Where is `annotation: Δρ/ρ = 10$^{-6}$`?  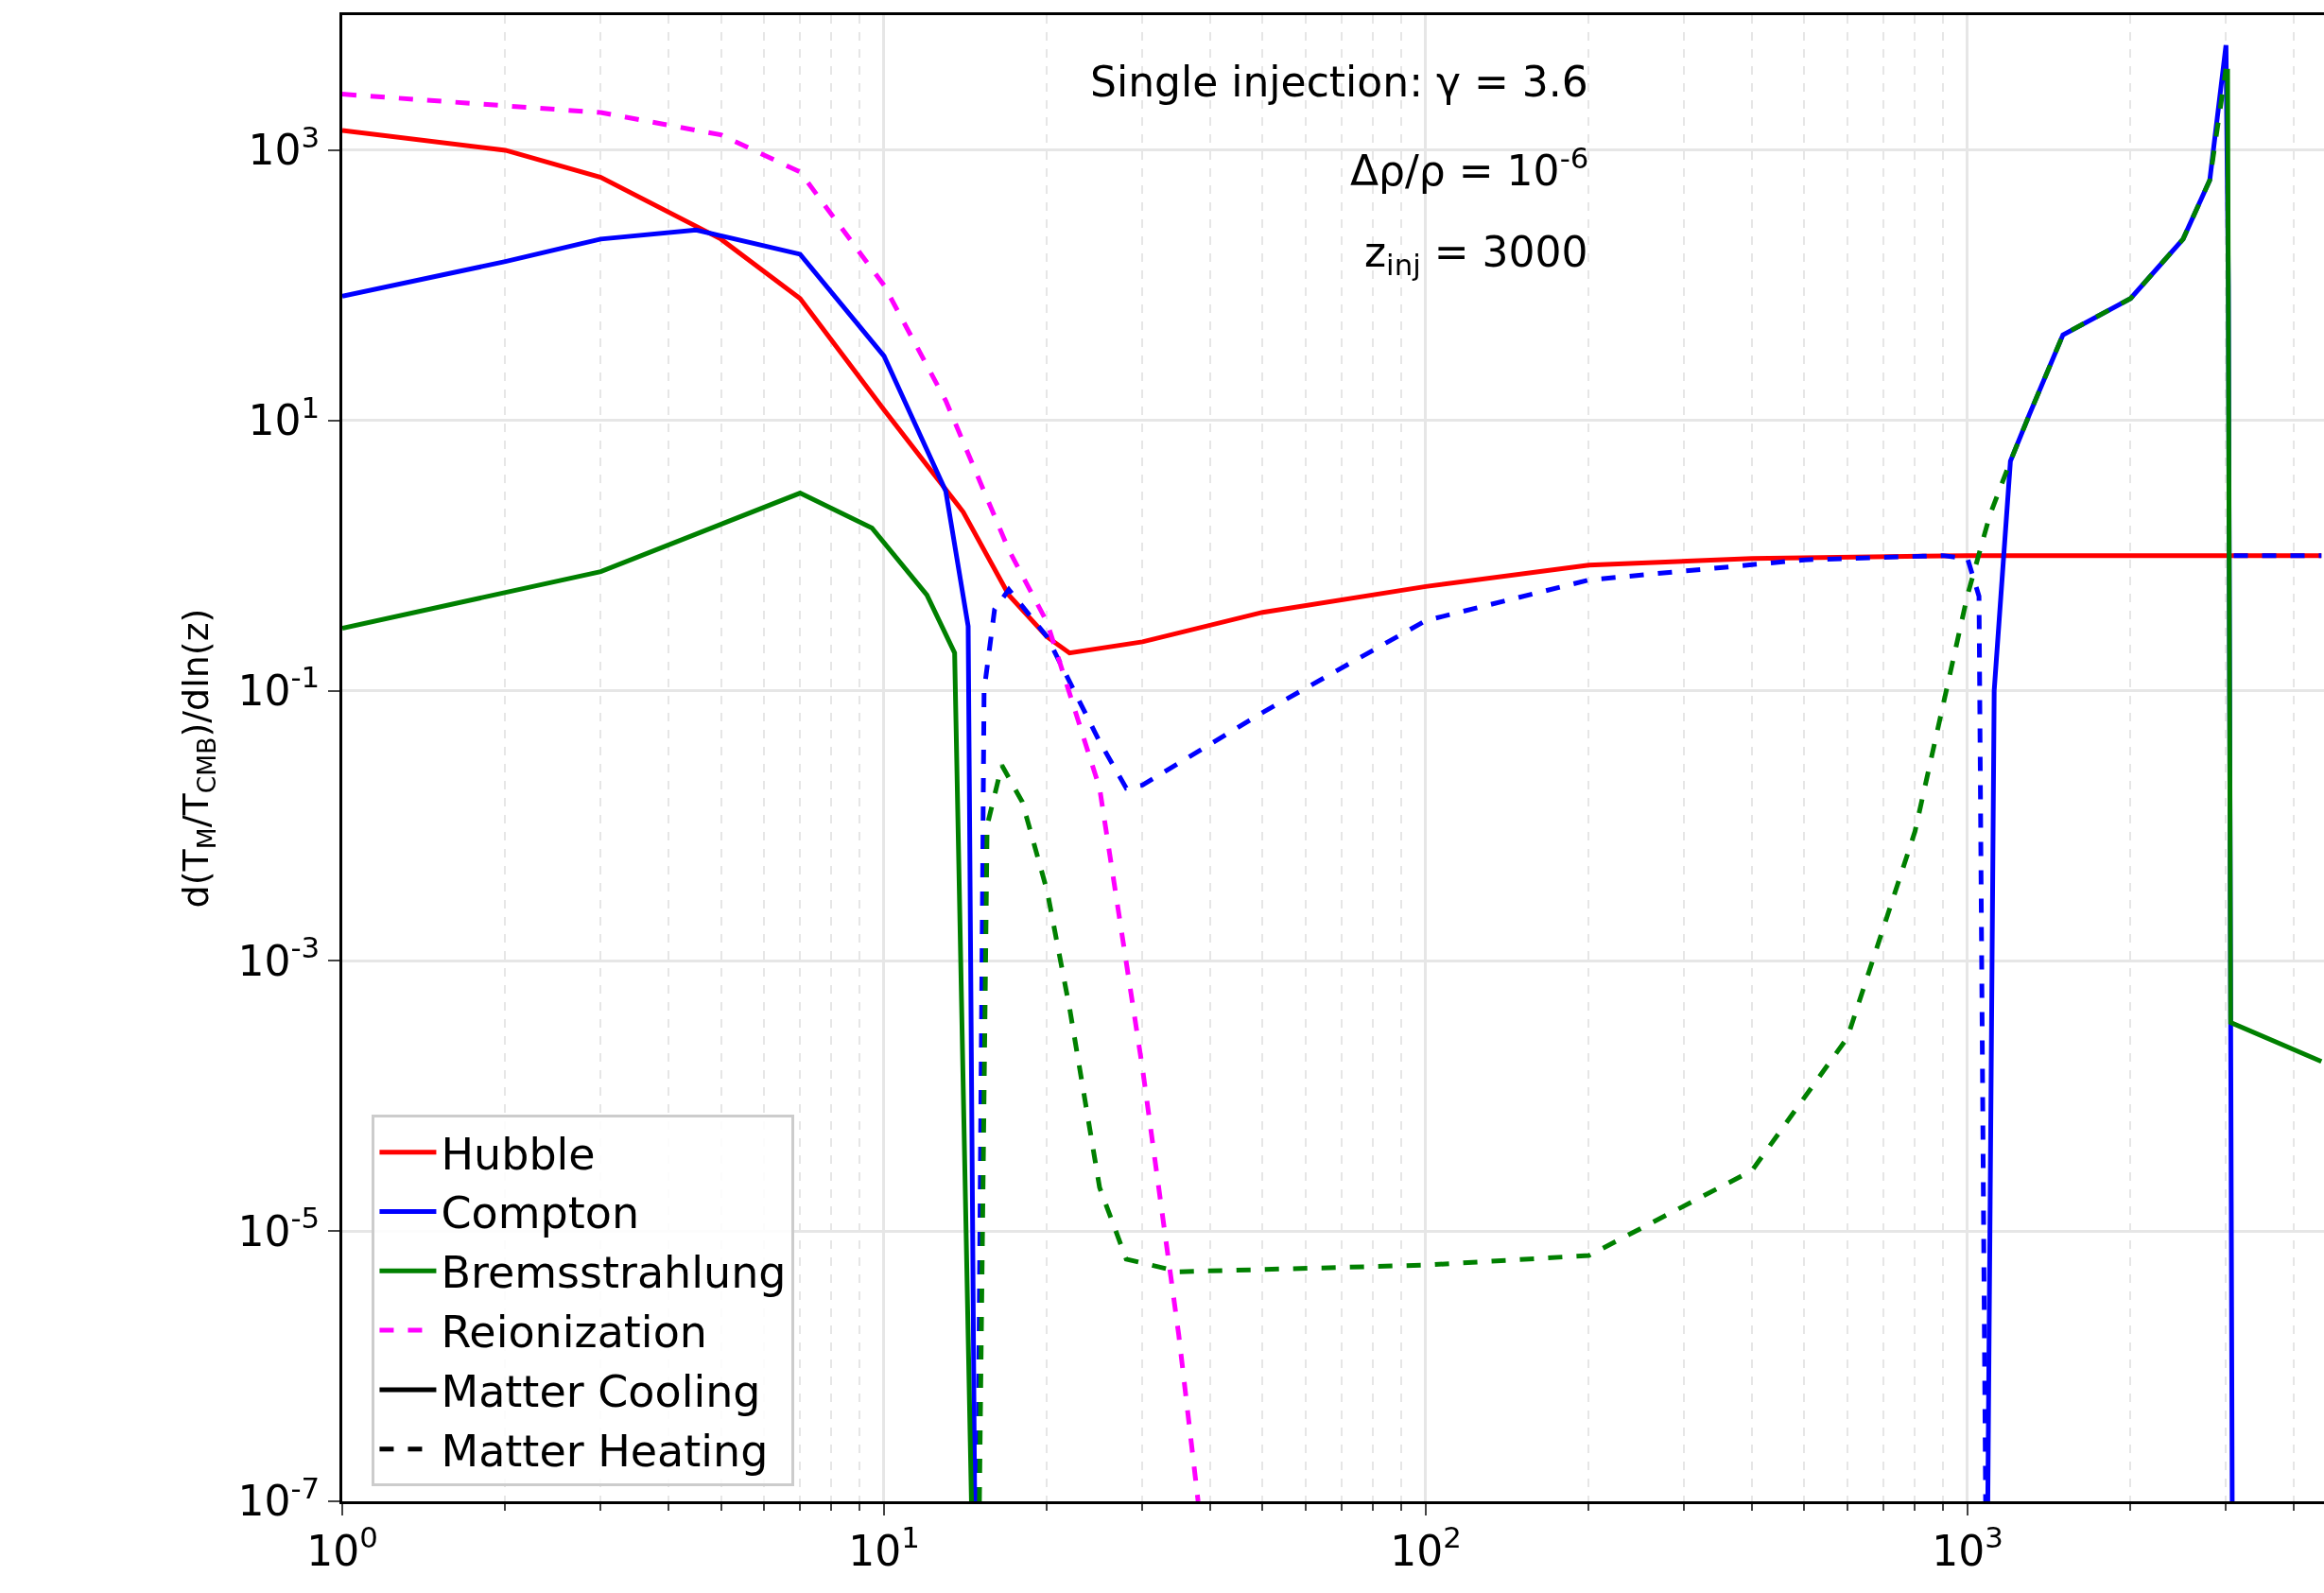
annotation: Δρ/ρ = 10$^{-6}$ is located at coordinates (1469, 168).